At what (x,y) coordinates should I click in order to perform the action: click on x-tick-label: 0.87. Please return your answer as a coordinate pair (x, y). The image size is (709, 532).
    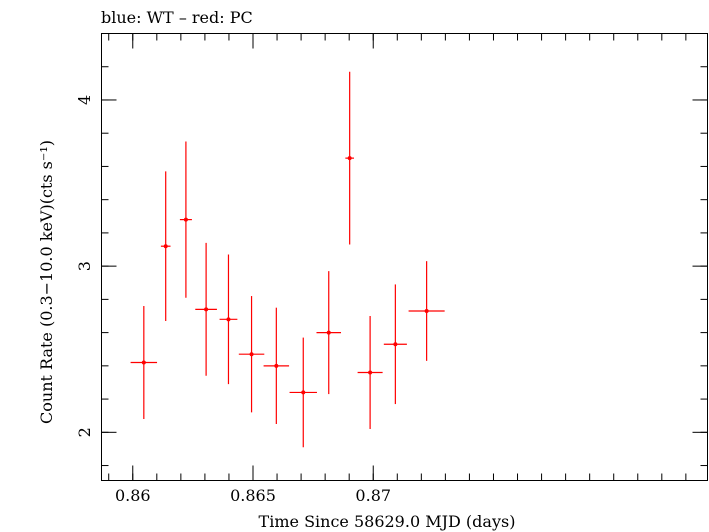
    Looking at the image, I should click on (373, 495).